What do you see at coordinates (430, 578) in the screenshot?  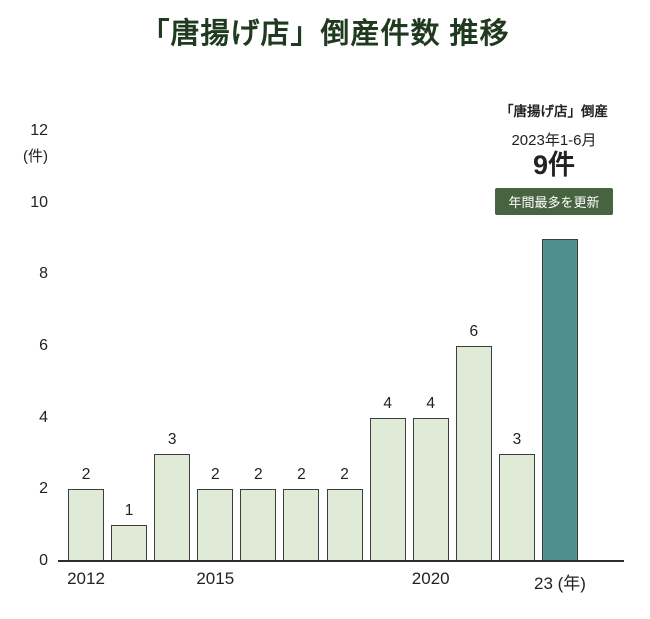 I see `x-axis-tick-label: 2020` at bounding box center [430, 578].